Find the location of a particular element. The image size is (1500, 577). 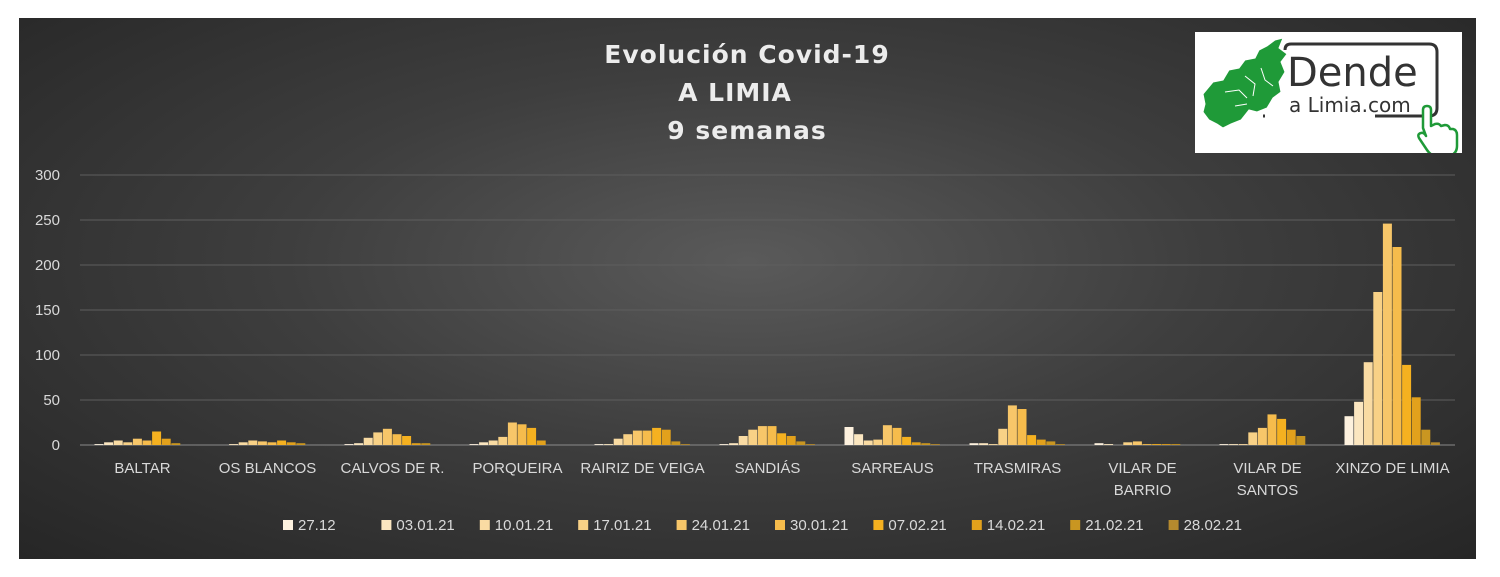

y-axis: 0 50 100 150 200 250 300 is located at coordinates (47, 310).